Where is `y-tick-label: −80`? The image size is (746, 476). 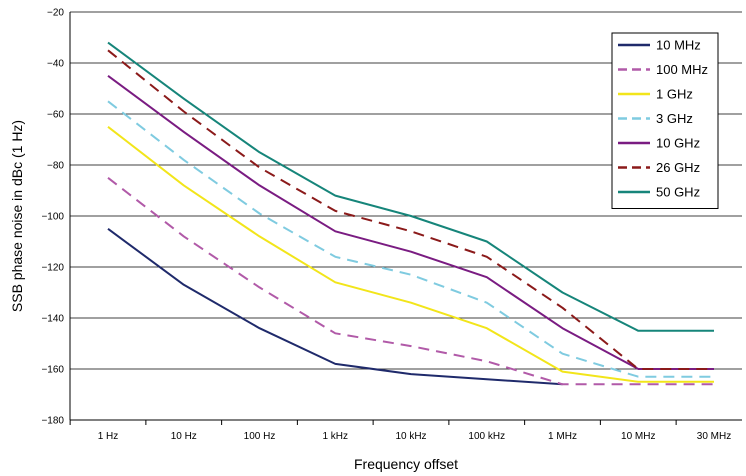
y-tick-label: −80 is located at coordinates (55, 166).